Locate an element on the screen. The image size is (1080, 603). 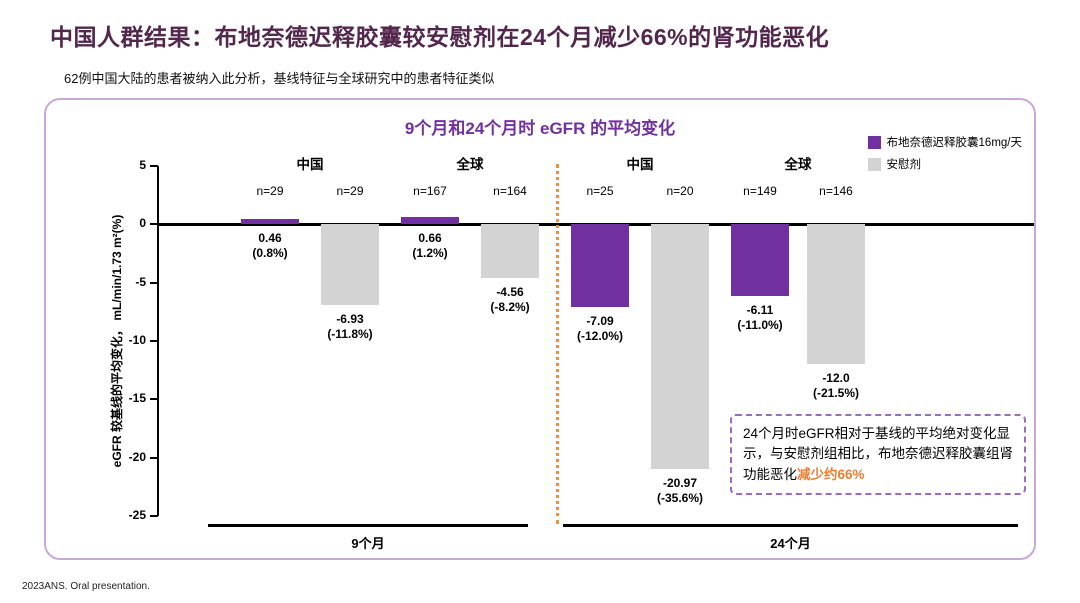
footer-citation: 2023ANS. Oral presentation. is located at coordinates (86, 586).